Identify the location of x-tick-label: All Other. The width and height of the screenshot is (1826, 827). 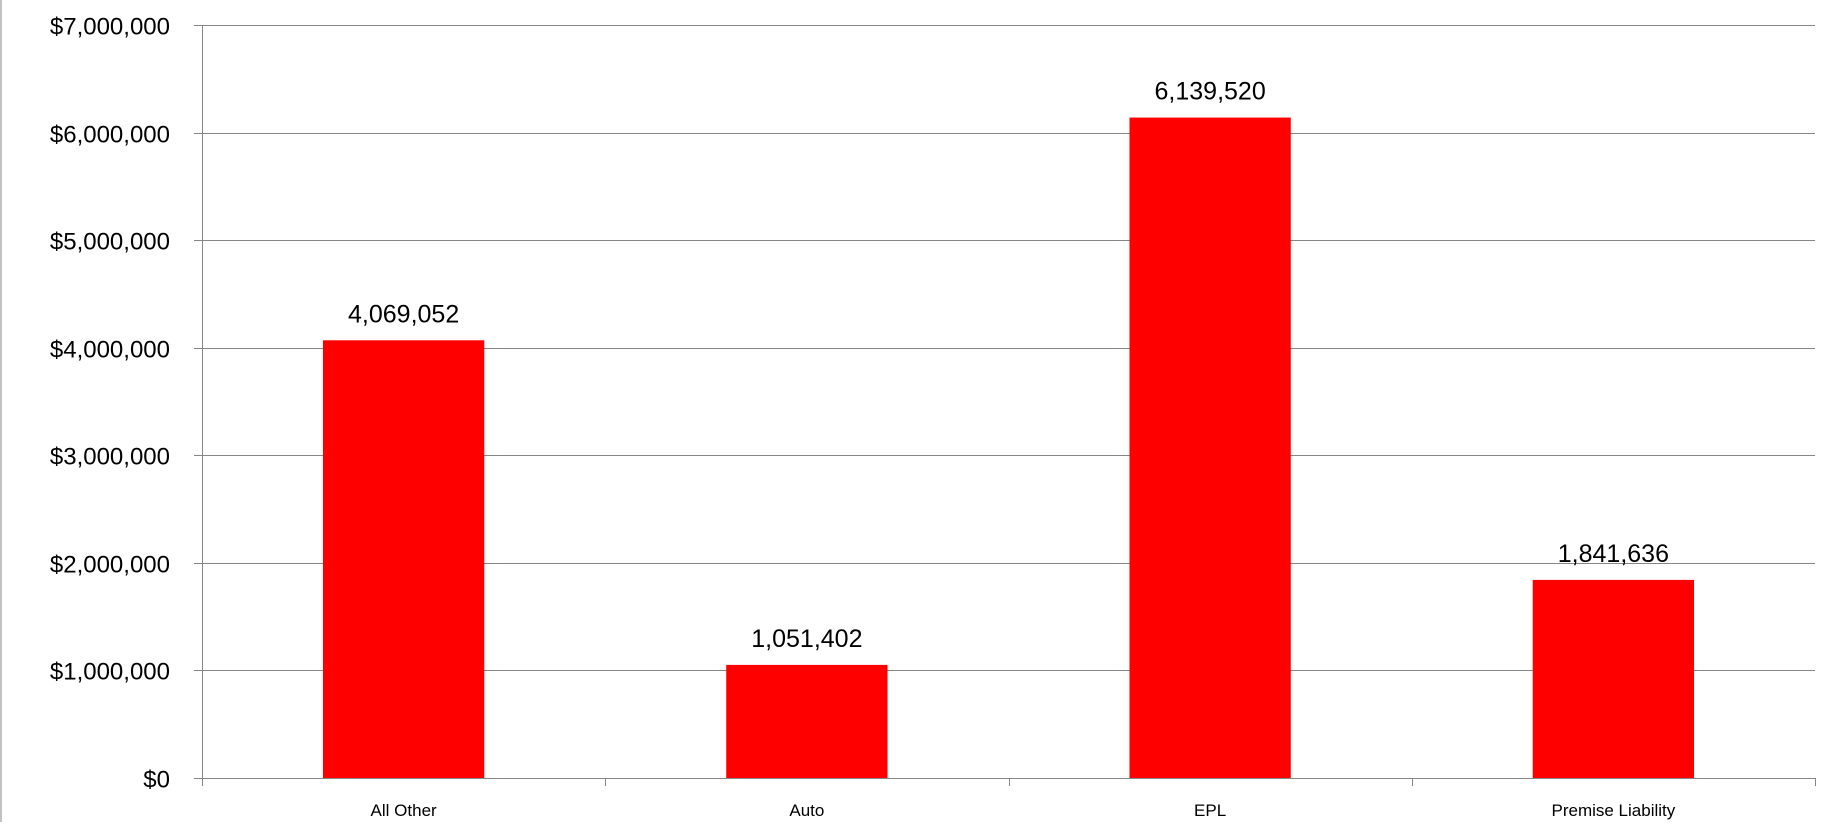
(404, 810).